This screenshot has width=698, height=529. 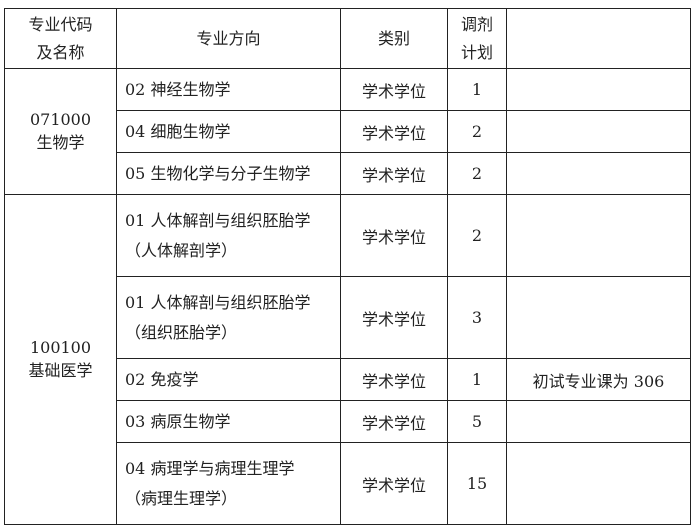 What do you see at coordinates (228, 379) in the screenshot?
I see `direction-cell: 02 免疫学` at bounding box center [228, 379].